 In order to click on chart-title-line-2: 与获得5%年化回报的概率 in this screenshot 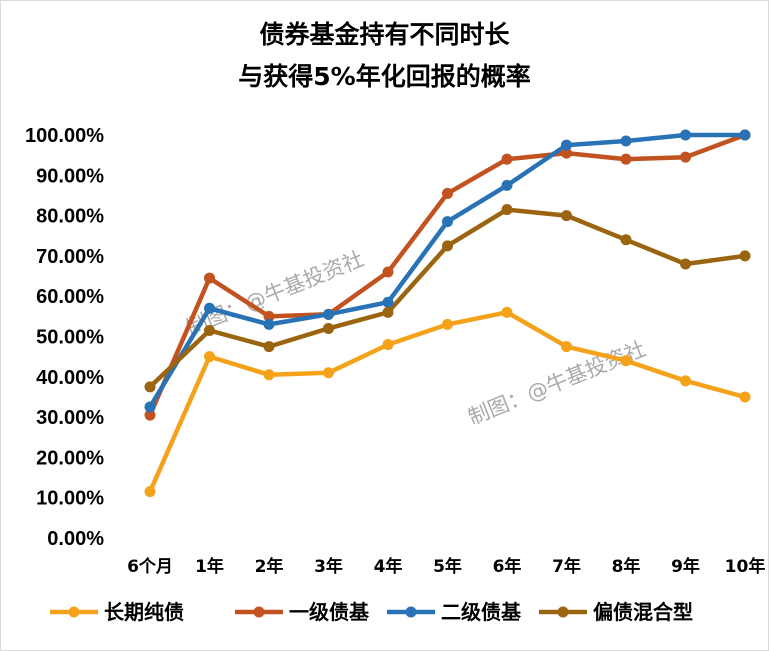, I will do `click(384, 76)`.